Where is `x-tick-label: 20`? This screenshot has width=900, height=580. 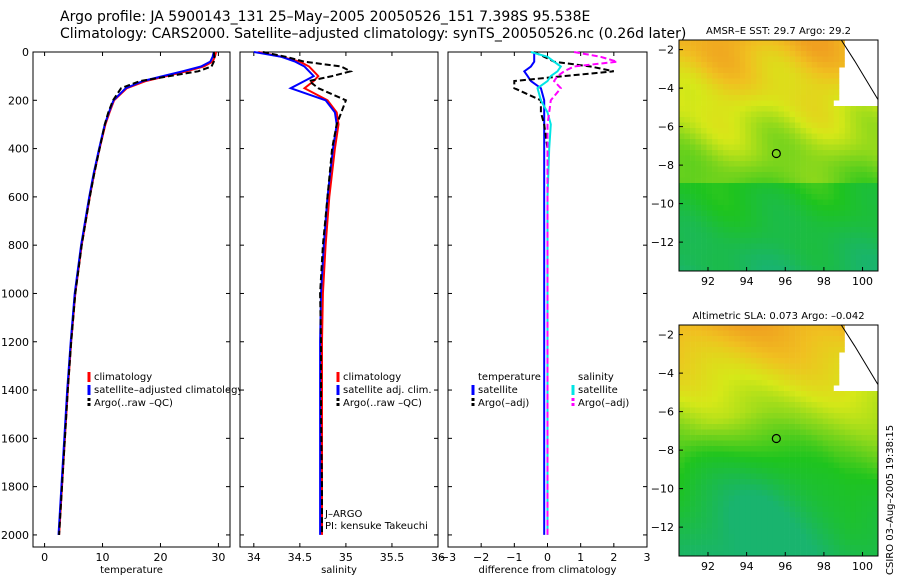
x-tick-label: 20 is located at coordinates (160, 557).